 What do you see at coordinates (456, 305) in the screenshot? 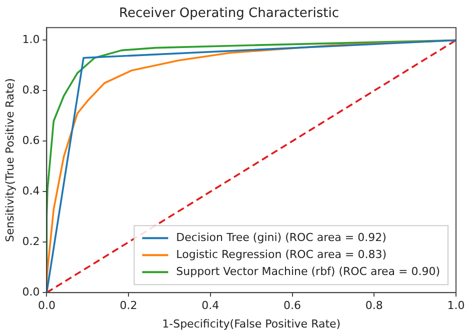
I see `x-tick-label: 1.0` at bounding box center [456, 305].